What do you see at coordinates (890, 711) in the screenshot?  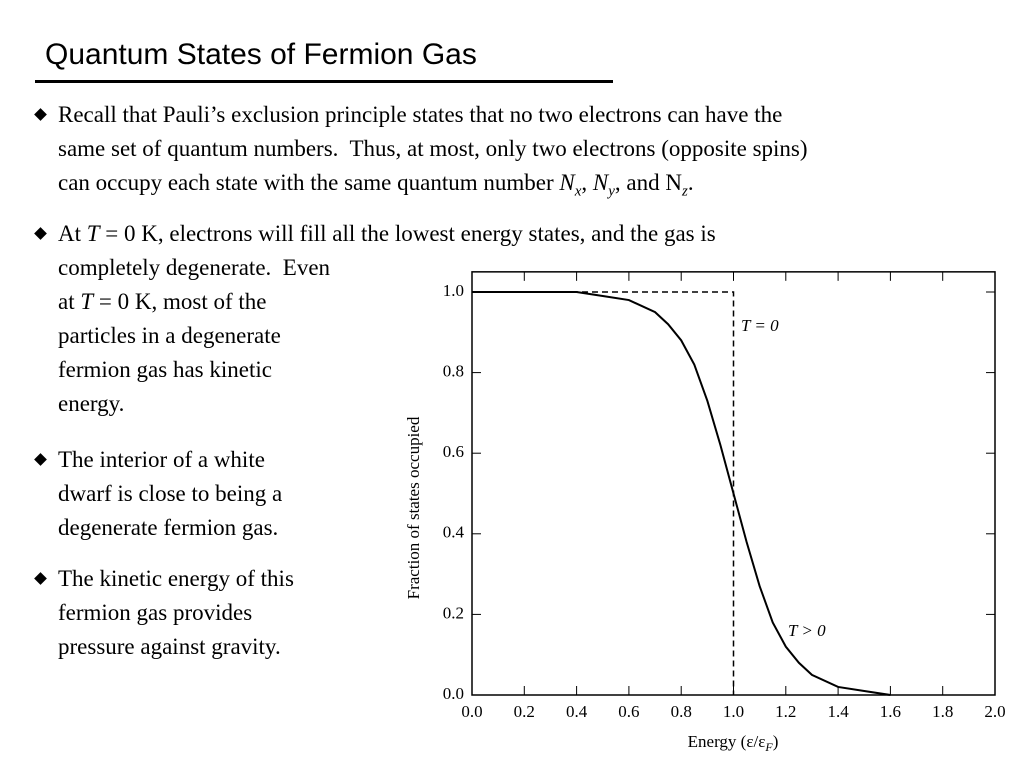 I see `x-tick-label: 1.6` at bounding box center [890, 711].